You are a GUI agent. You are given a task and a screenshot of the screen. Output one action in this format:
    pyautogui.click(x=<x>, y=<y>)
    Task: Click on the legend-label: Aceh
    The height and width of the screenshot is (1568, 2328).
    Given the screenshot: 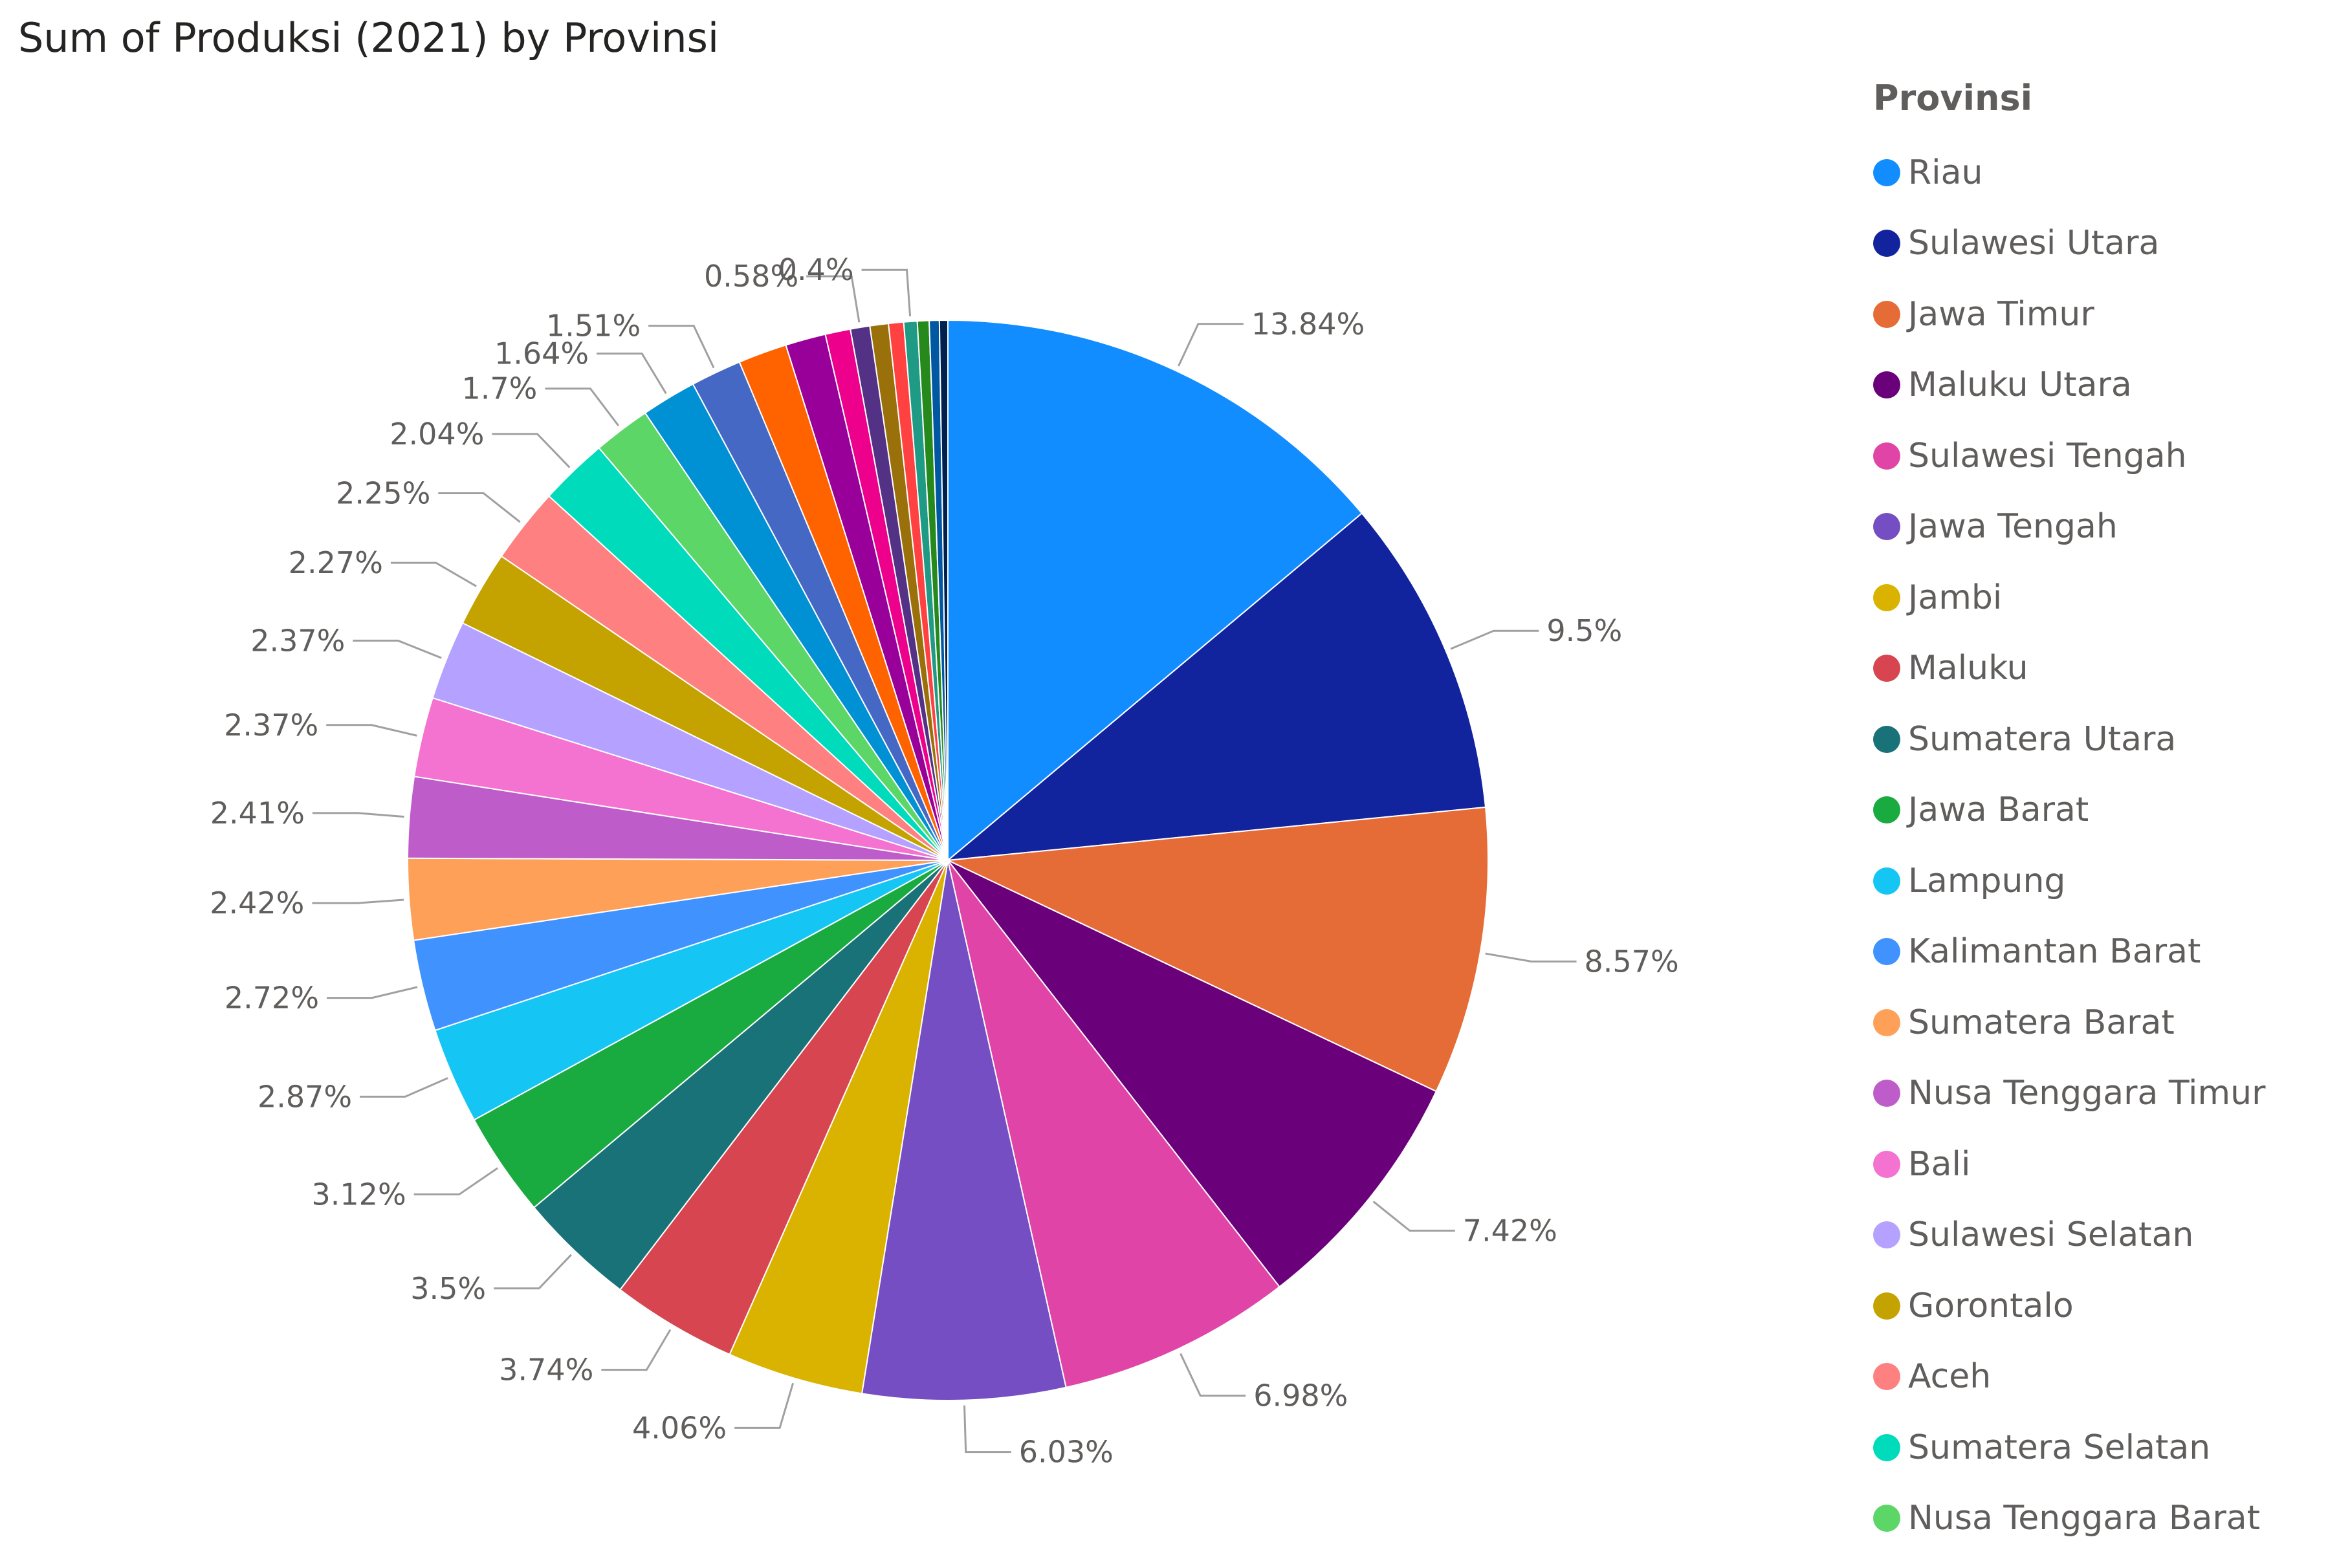 What is the action you would take?
    pyautogui.click(x=1950, y=1377)
    